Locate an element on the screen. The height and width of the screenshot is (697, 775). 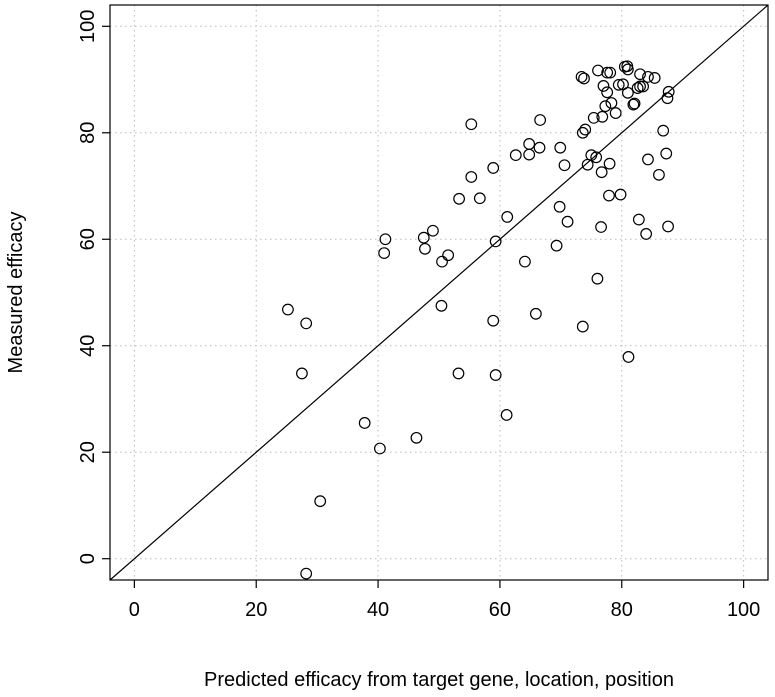
x-tick-label: 0 is located at coordinates (134, 610).